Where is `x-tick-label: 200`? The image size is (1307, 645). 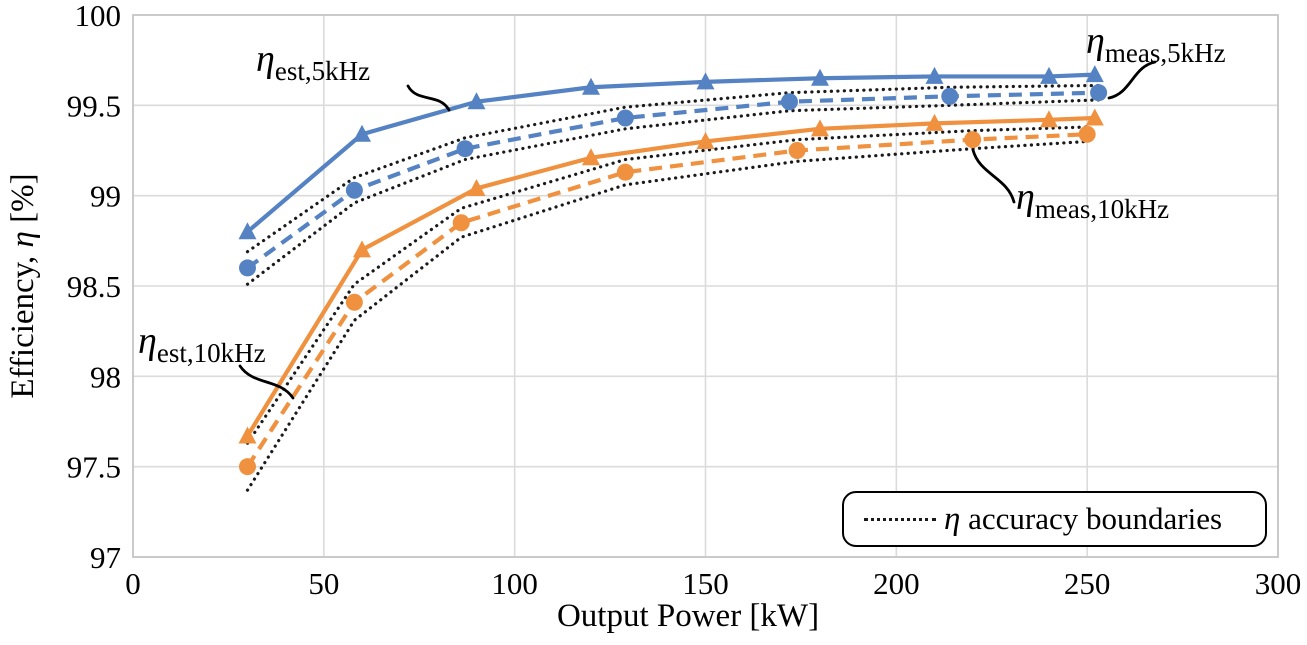
x-tick-label: 200 is located at coordinates (896, 583).